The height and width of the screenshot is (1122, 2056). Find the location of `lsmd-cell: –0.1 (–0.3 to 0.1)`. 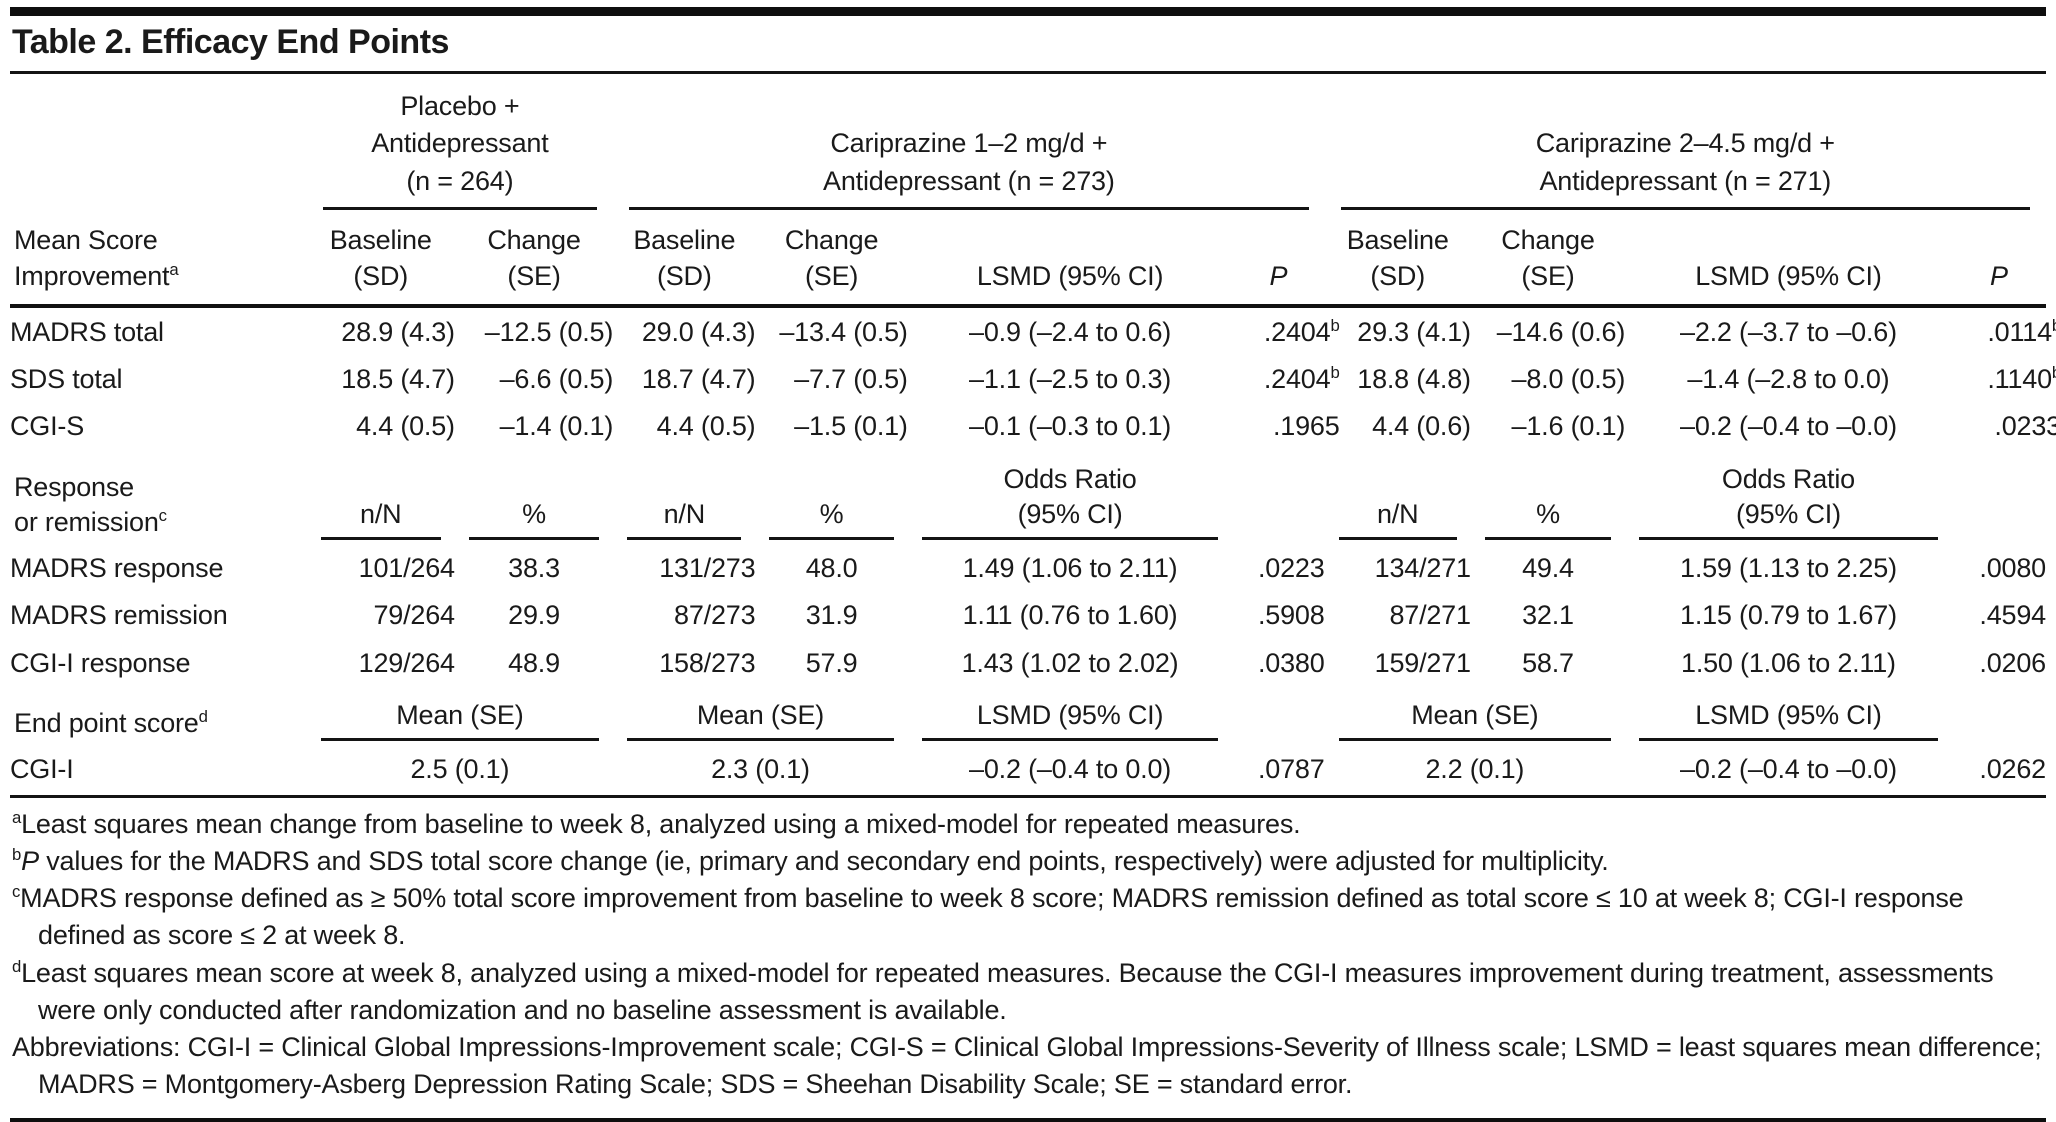

lsmd-cell: –0.1 (–0.3 to 0.1) is located at coordinates (1070, 426).